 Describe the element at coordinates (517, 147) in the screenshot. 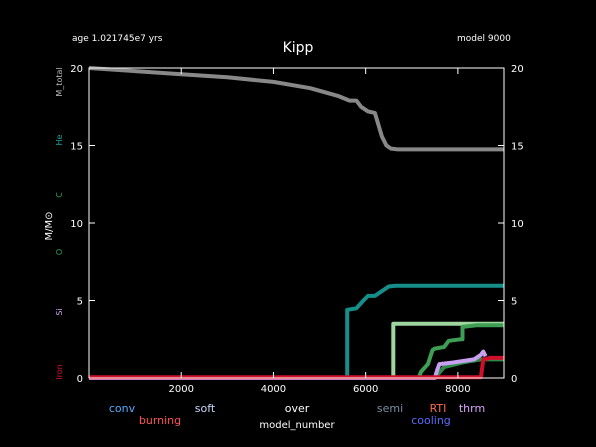

I see `y-tick-label-right: 15` at that location.